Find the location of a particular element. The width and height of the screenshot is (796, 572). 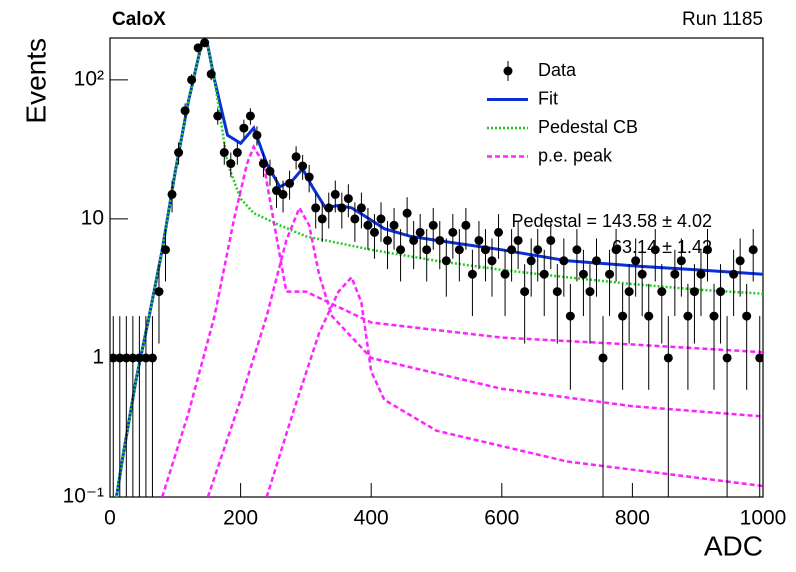

legend-marker is located at coordinates (508, 71).